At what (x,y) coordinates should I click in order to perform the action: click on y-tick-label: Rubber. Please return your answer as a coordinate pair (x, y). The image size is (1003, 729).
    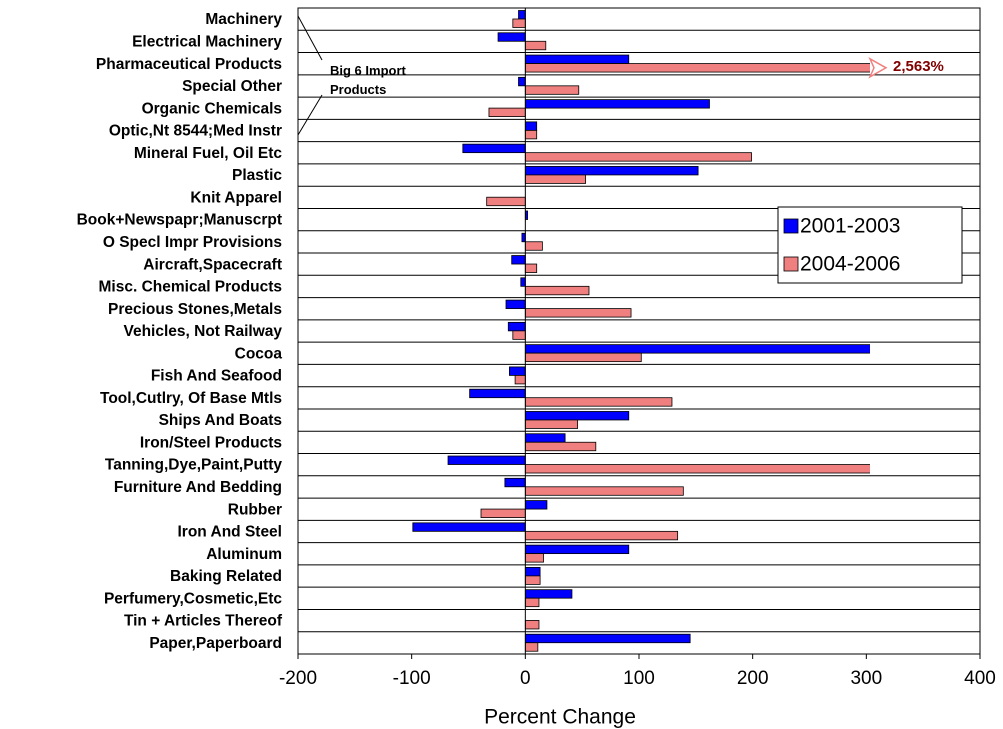
    Looking at the image, I should click on (255, 509).